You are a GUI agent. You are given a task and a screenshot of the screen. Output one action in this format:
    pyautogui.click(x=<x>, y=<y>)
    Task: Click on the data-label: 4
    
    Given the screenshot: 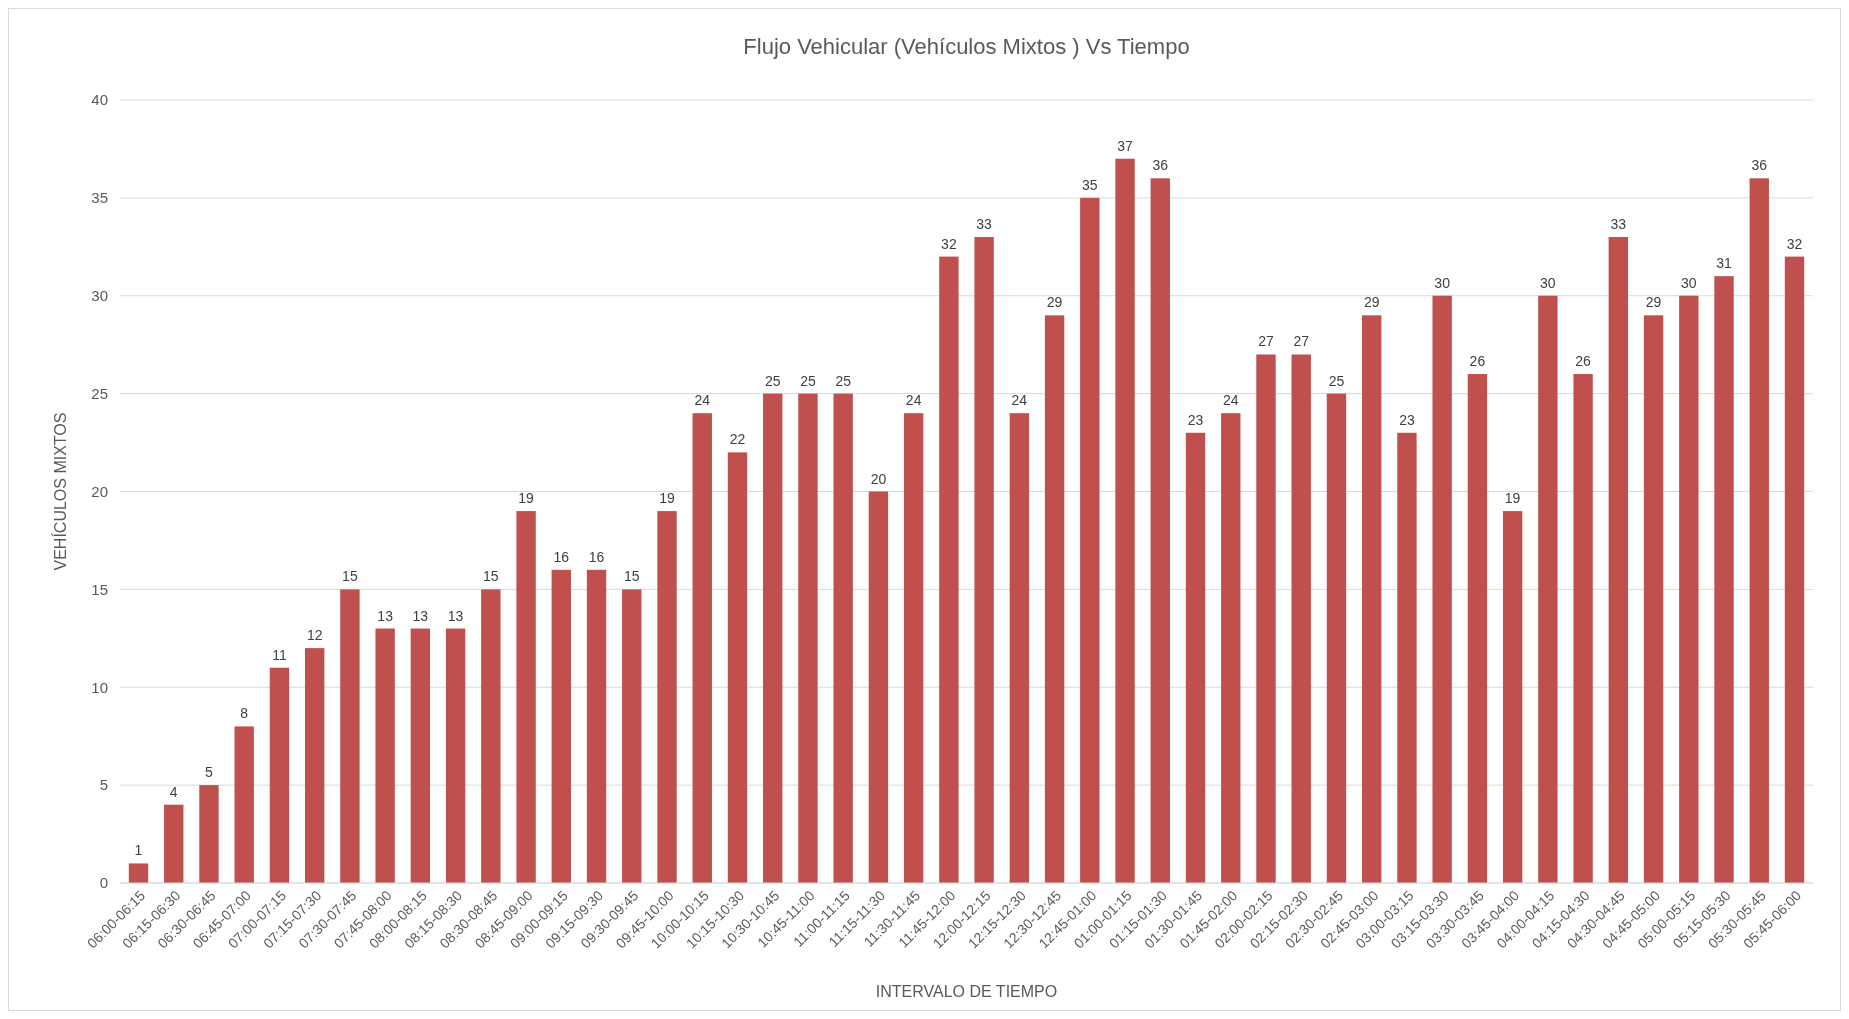 What is the action you would take?
    pyautogui.click(x=173, y=791)
    